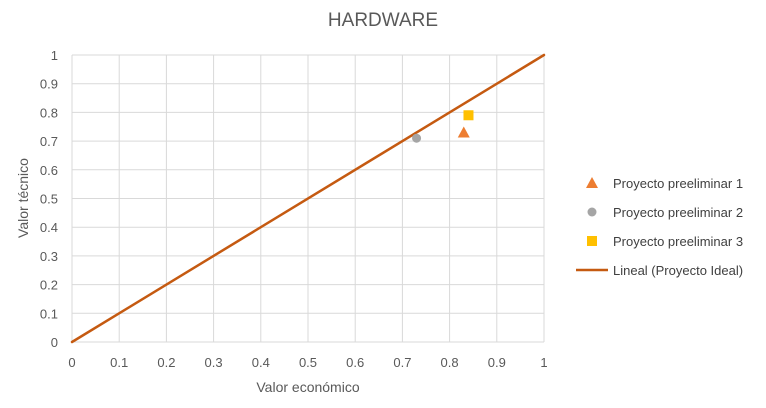  Describe the element at coordinates (49, 227) in the screenshot. I see `y-tick-label: 0.4` at that location.